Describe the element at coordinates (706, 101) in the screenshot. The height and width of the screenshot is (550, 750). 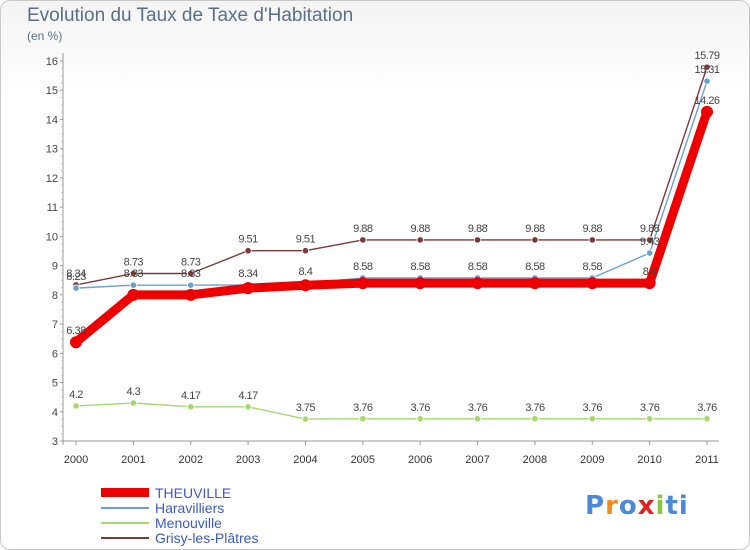
I see `data-label: 14.26` at that location.